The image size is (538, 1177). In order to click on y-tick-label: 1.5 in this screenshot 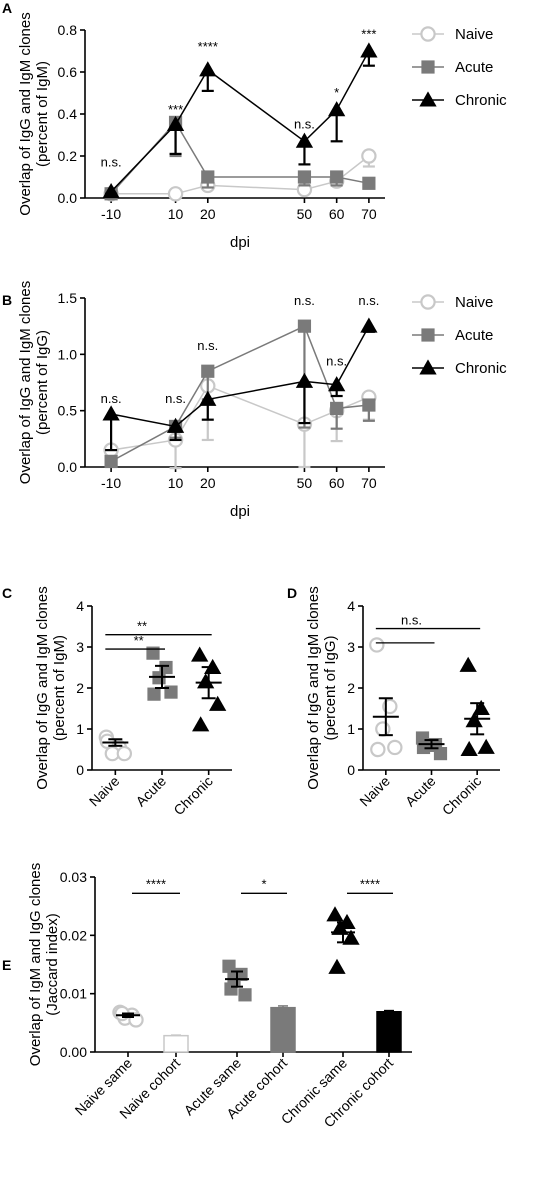, I will do `click(68, 298)`.